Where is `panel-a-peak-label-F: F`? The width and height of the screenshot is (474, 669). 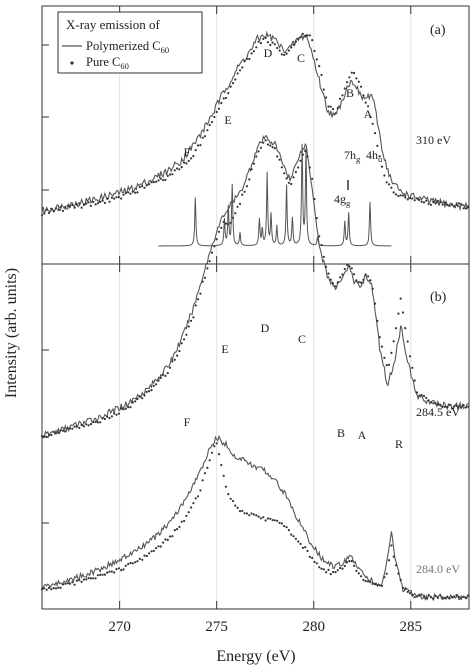 panel-a-peak-label-F: F is located at coordinates (187, 152).